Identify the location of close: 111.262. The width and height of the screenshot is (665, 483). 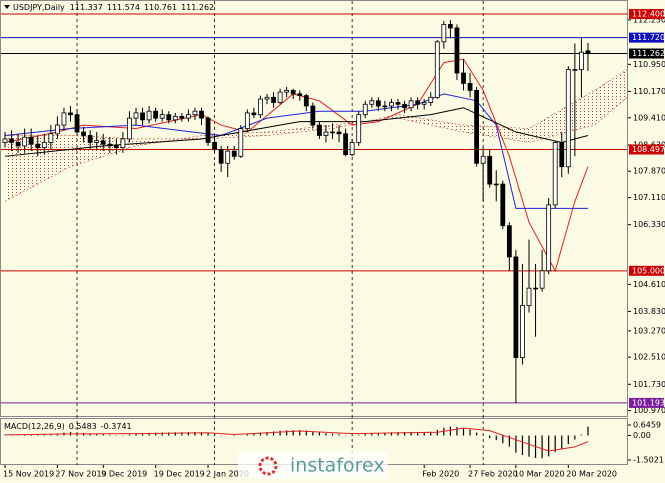
(197, 7).